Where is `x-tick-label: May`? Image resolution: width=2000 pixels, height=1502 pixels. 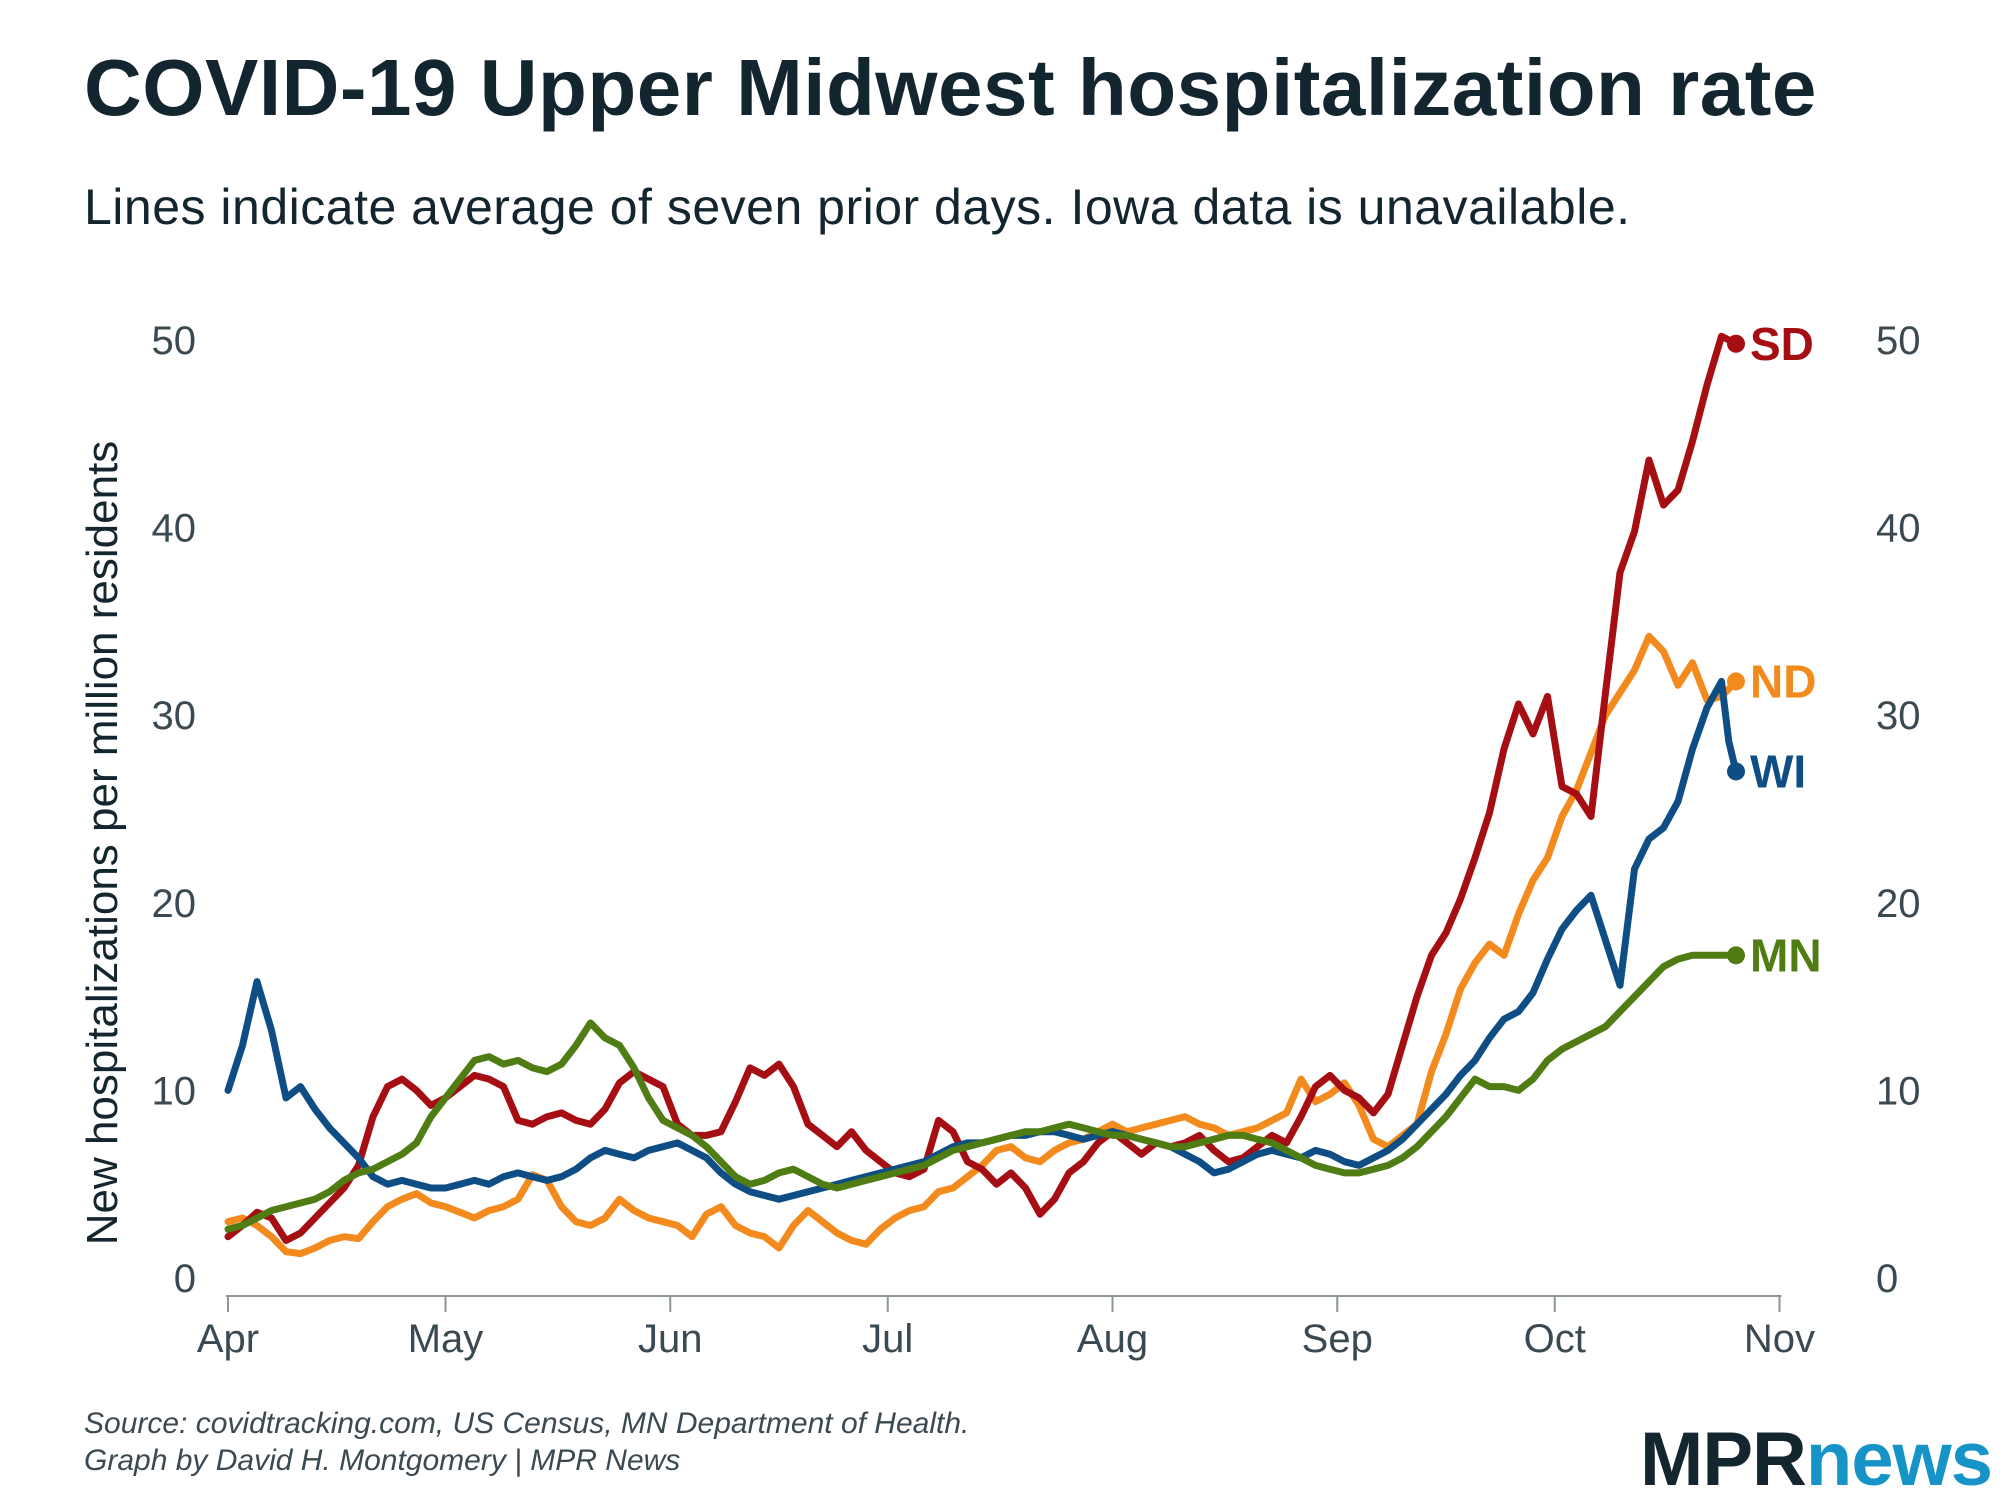 x-tick-label: May is located at coordinates (446, 1339).